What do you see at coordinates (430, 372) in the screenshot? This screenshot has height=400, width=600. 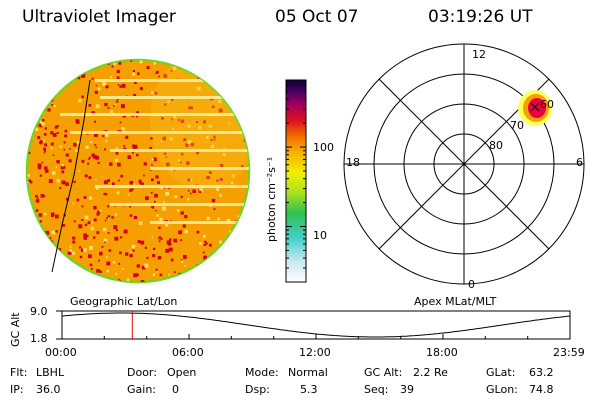 I see `gcalt-value: 2.2 Re` at bounding box center [430, 372].